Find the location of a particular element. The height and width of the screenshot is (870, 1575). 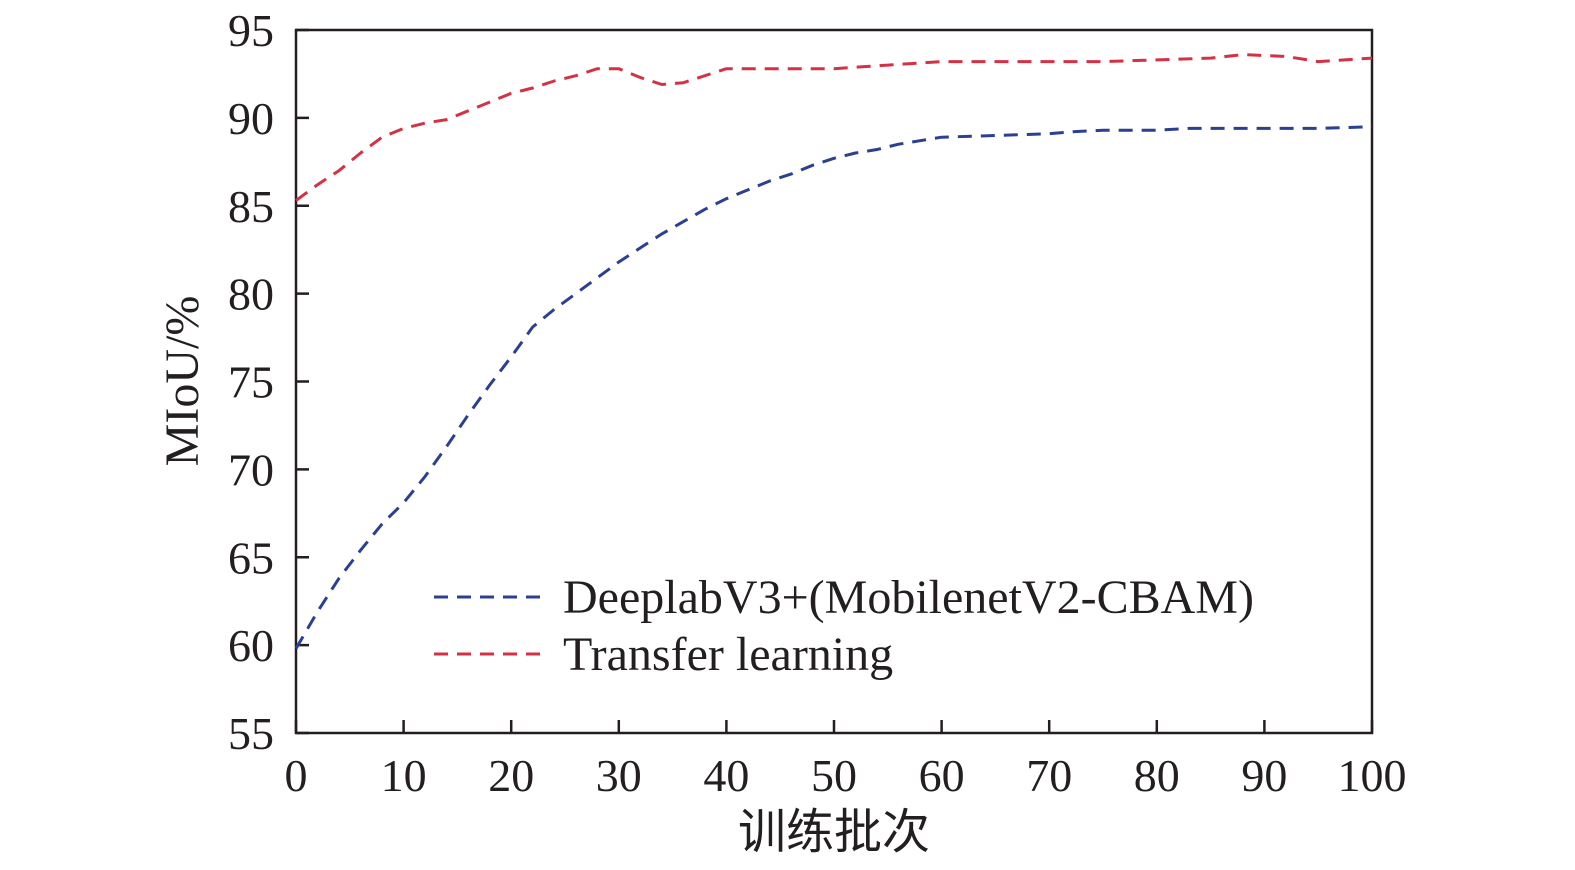

x-tick-label: 80 is located at coordinates (1157, 775).